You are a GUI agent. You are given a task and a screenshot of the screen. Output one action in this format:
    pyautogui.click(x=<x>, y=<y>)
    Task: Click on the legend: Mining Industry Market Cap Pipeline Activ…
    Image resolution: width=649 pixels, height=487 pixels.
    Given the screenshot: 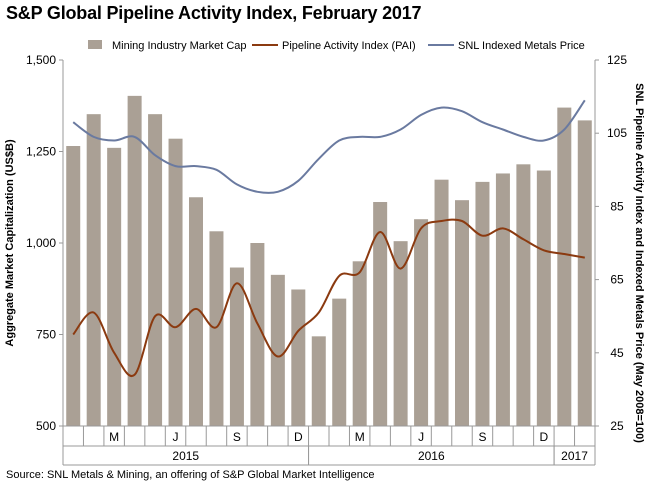 What is the action you would take?
    pyautogui.click(x=336, y=46)
    